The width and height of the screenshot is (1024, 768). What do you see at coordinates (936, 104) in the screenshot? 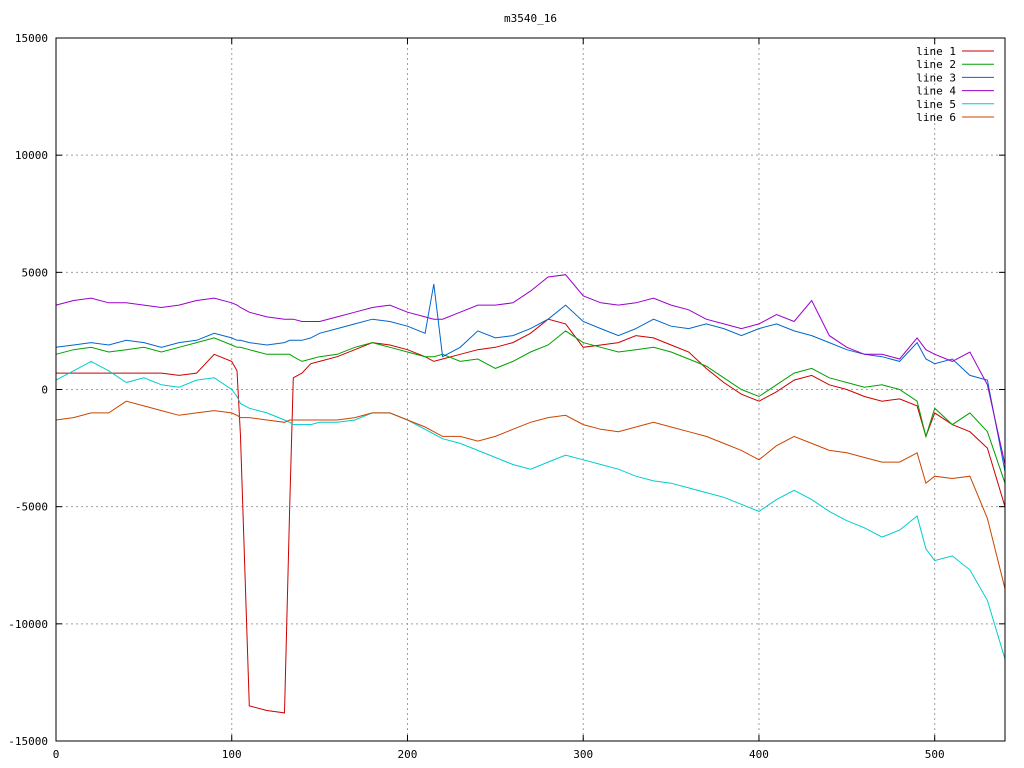
I see `legend-entry-label: line 5` at bounding box center [936, 104].